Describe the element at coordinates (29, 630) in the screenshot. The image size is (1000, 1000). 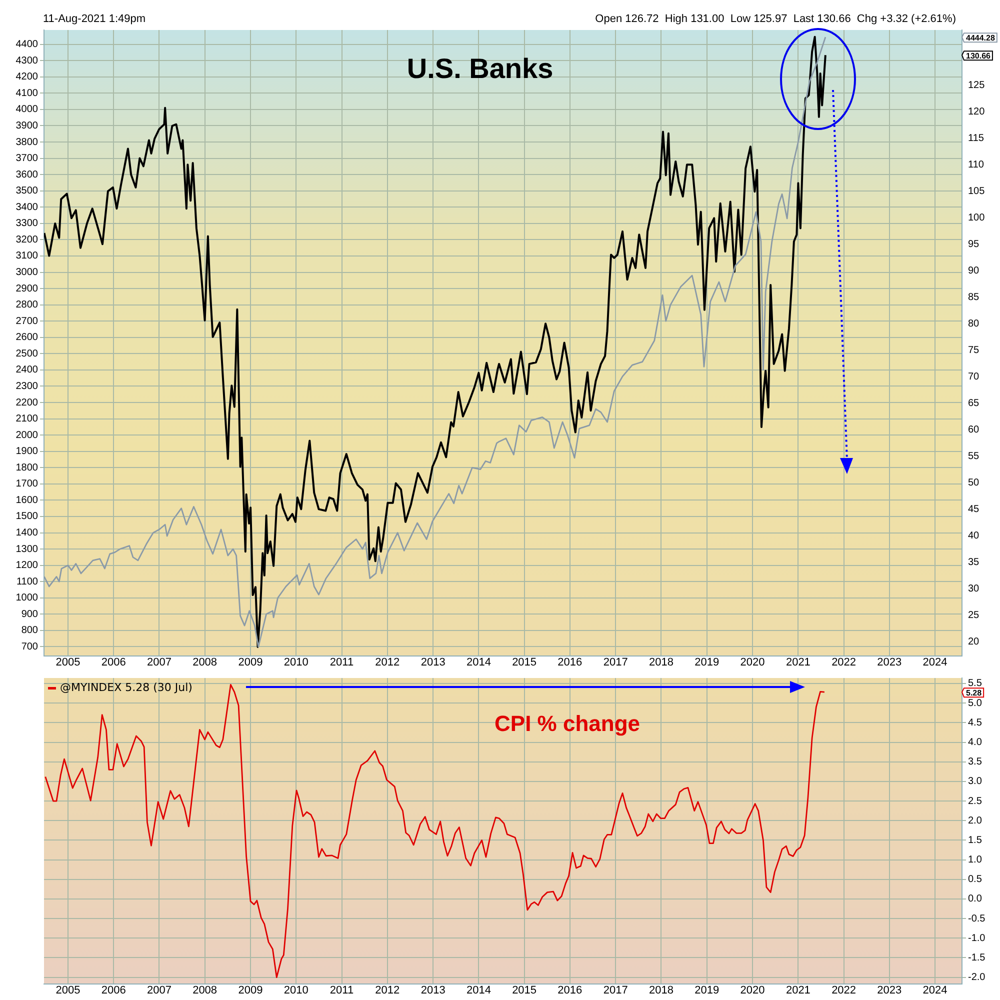
I see `y-tick-label: 800` at that location.